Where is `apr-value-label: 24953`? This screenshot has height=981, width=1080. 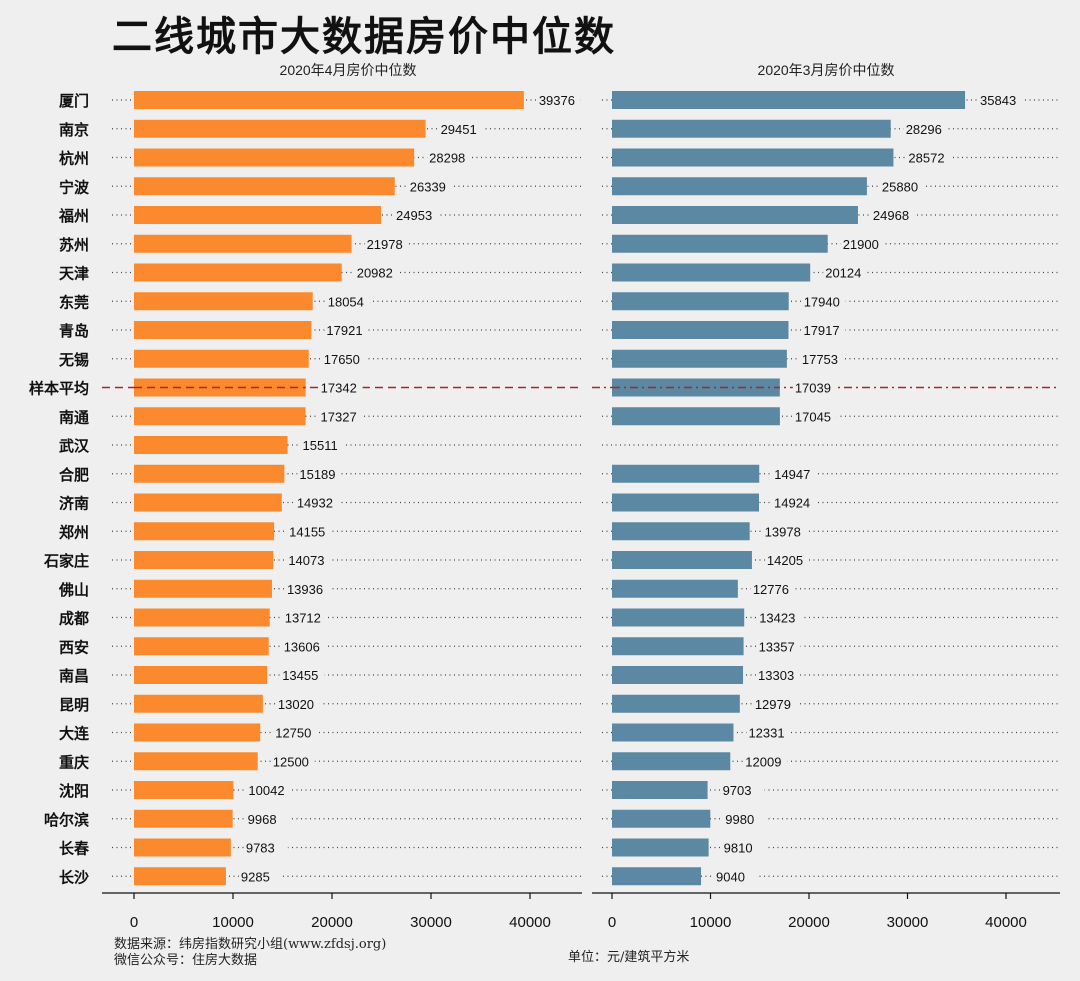 apr-value-label: 24953 is located at coordinates (414, 215).